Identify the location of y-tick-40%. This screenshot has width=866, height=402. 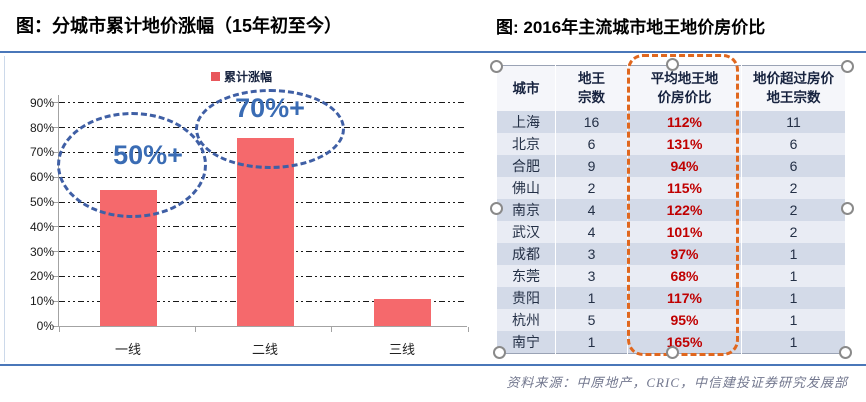
(56, 227).